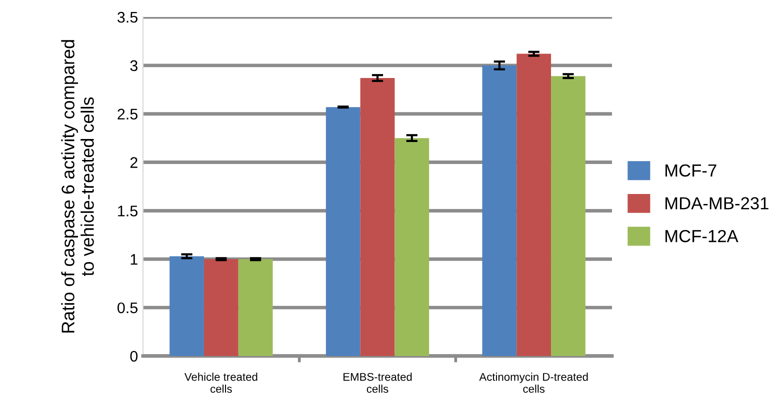  What do you see at coordinates (134, 259) in the screenshot?
I see `y-tick-label: 1` at bounding box center [134, 259].